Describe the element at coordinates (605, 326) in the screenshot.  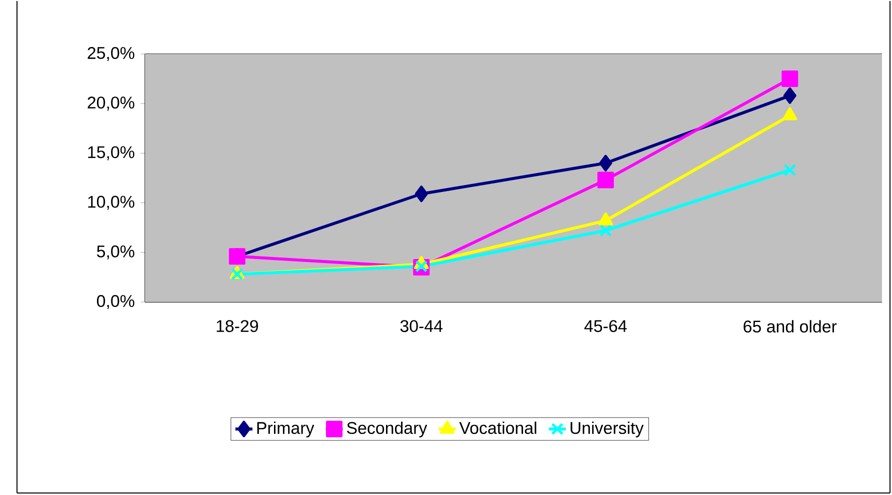
I see `x-tick-label: 45-64` at that location.